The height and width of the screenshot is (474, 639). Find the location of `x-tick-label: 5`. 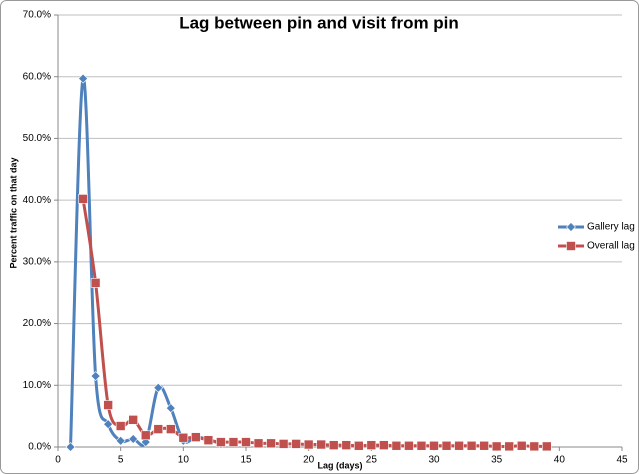

x-tick-label: 5 is located at coordinates (121, 460).